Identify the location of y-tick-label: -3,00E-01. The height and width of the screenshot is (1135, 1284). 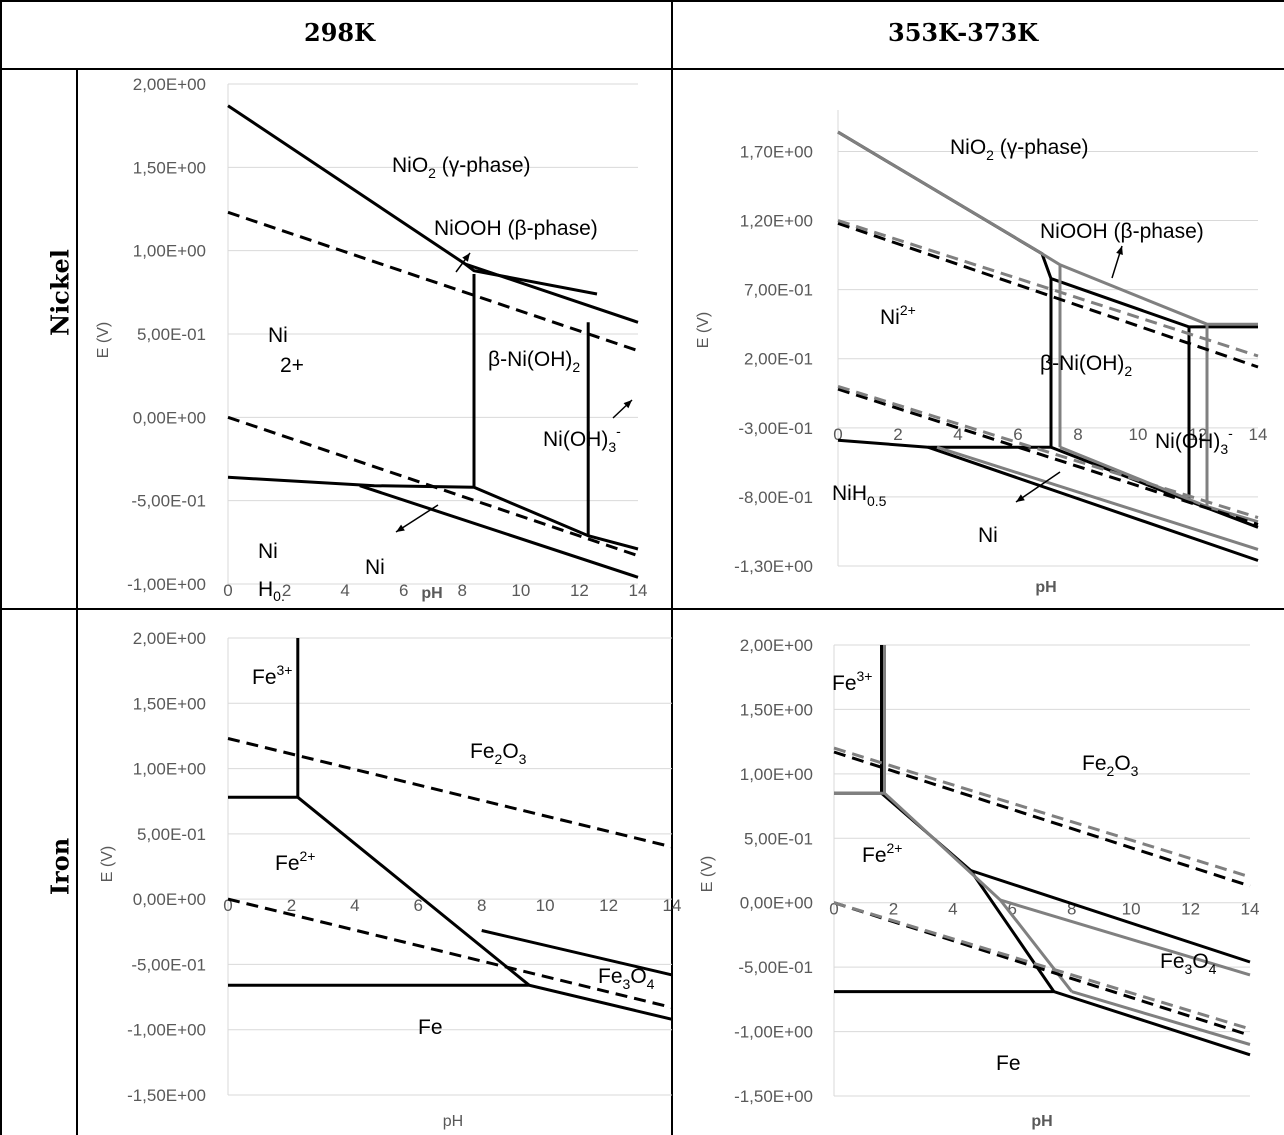
(775, 428).